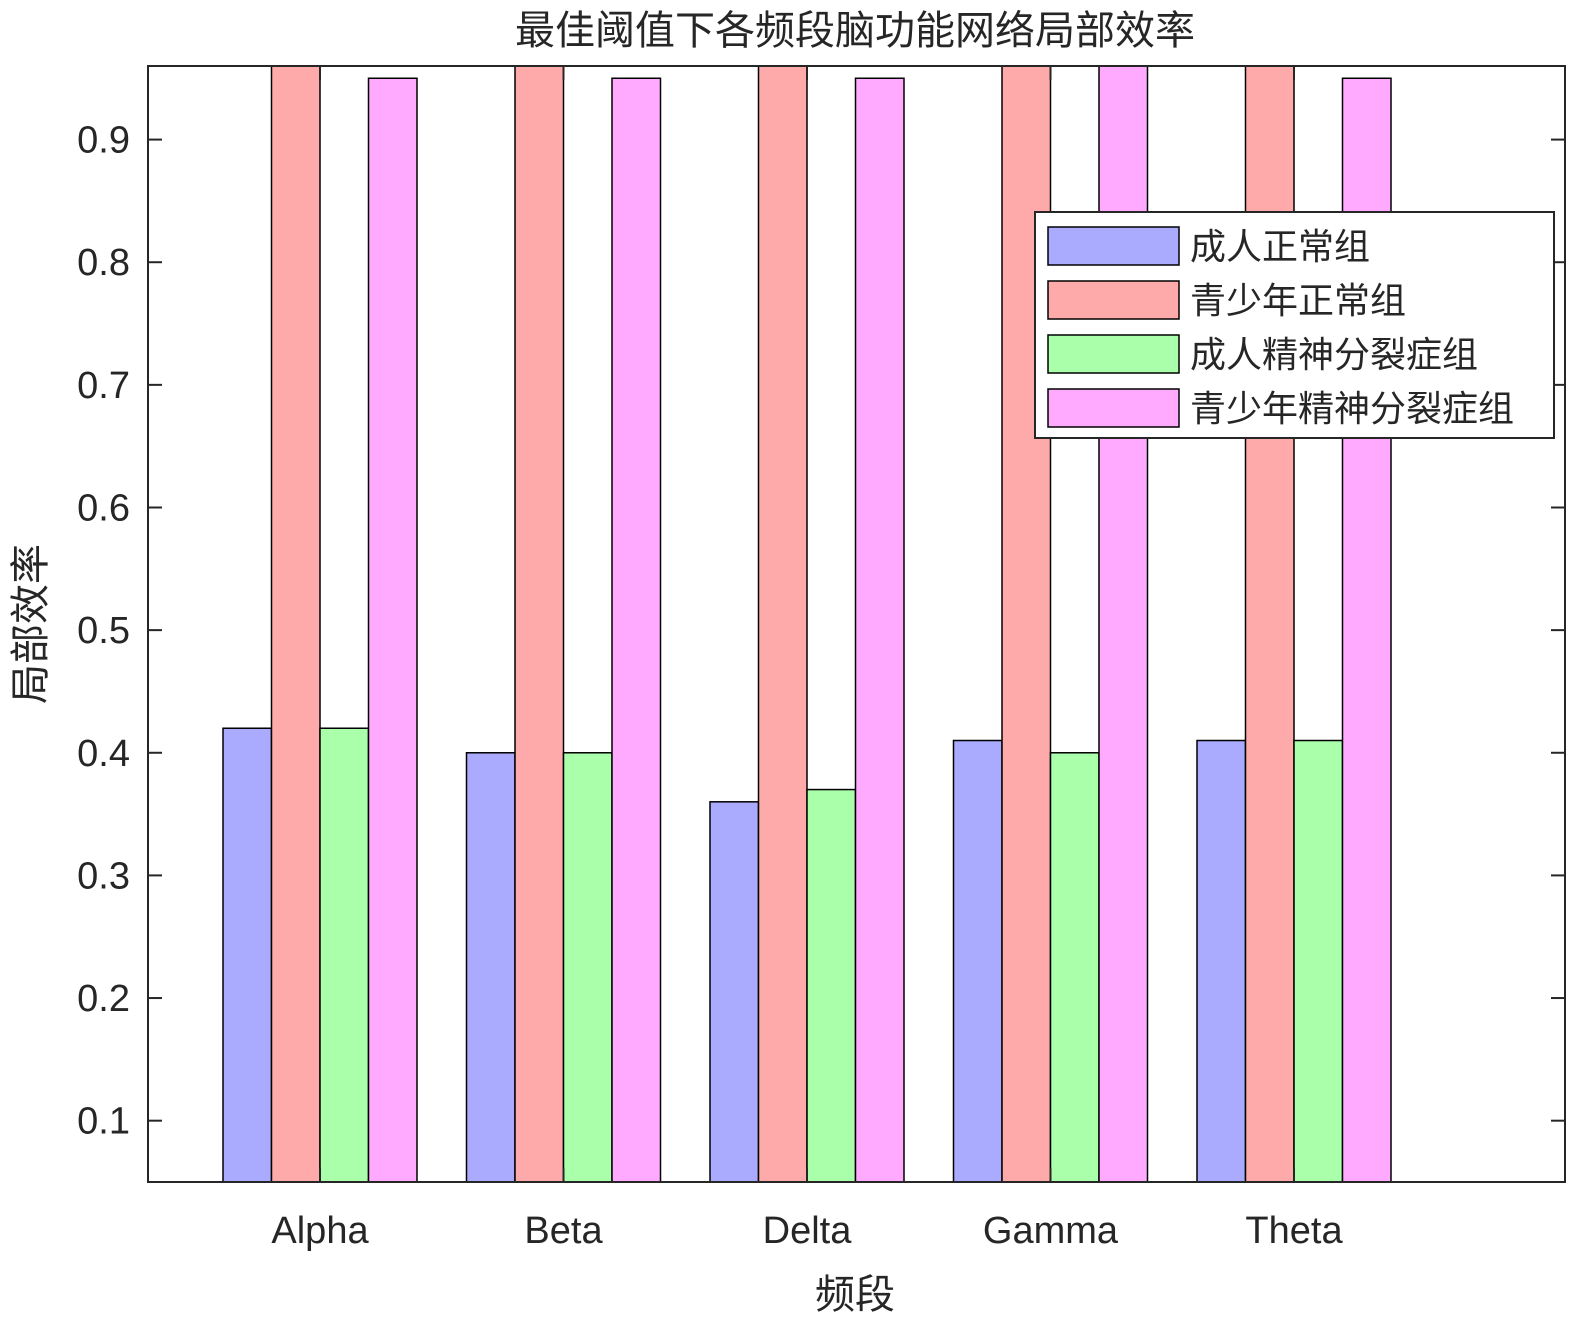  What do you see at coordinates (1280, 247) in the screenshot?
I see `legend-label: 成人正常组` at bounding box center [1280, 247].